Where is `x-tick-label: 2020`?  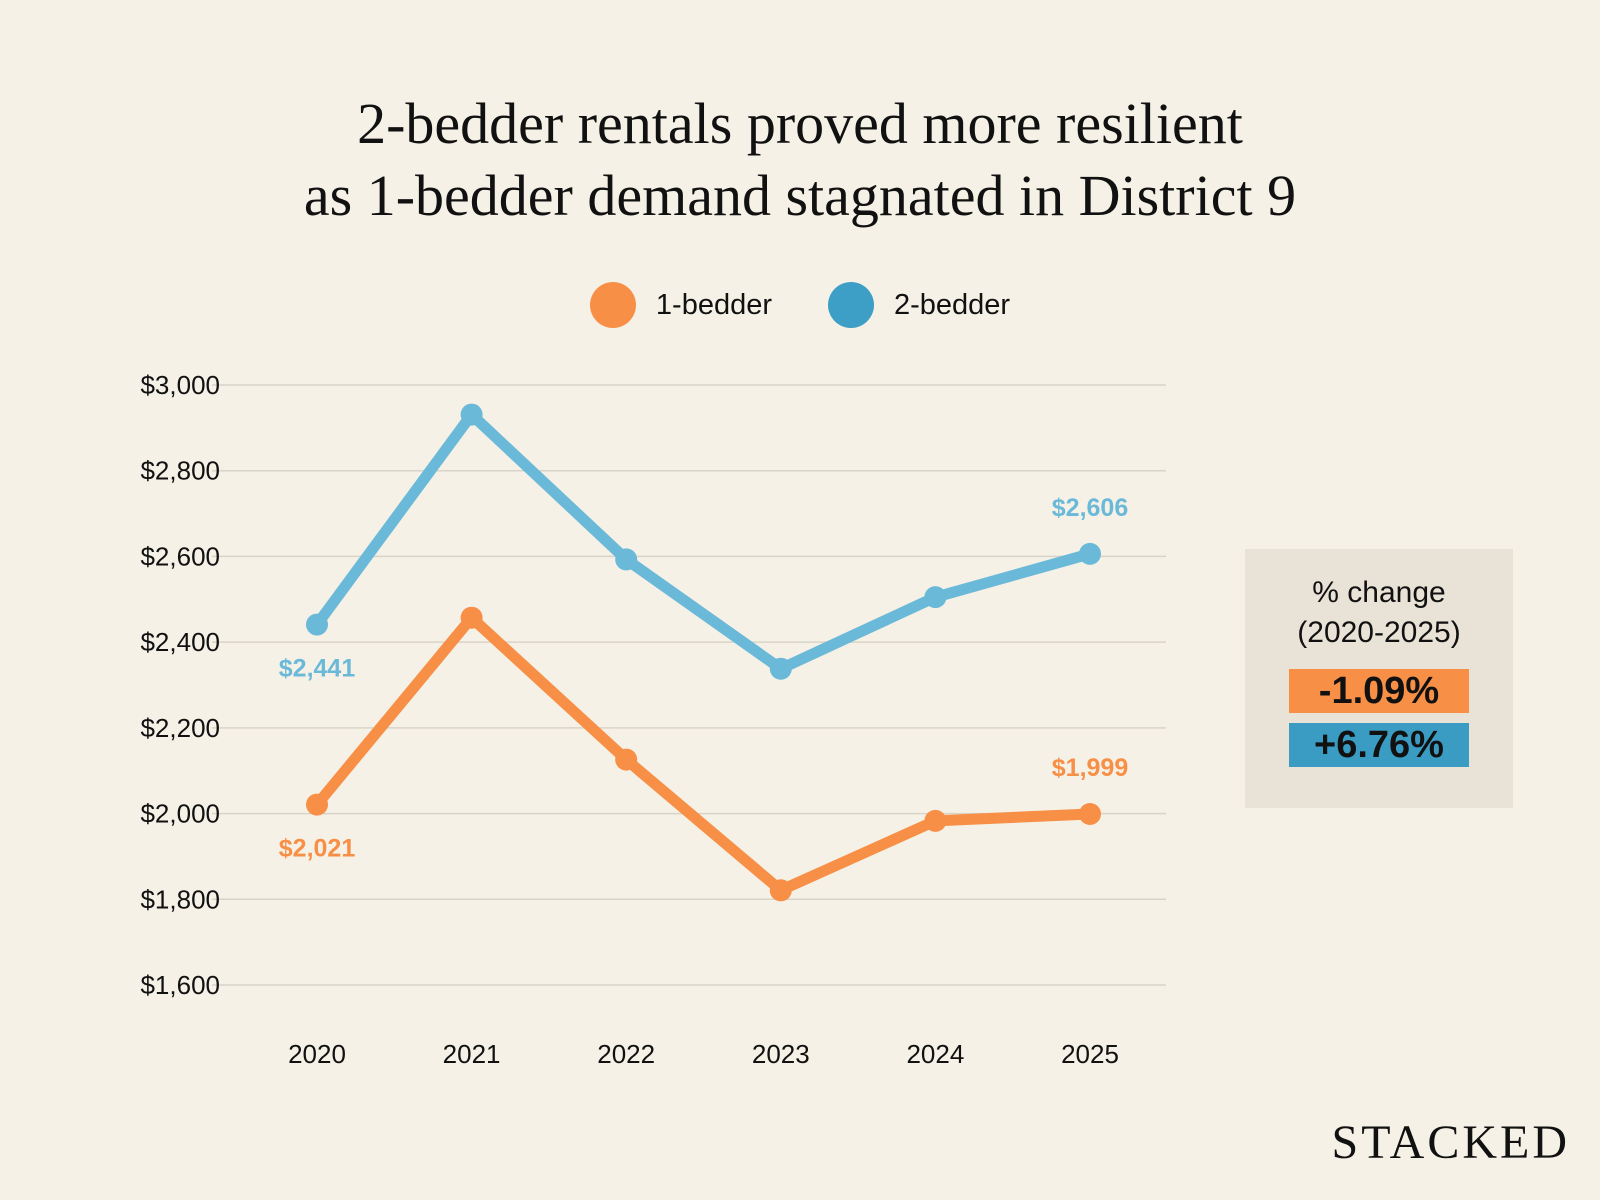
x-tick-label: 2020 is located at coordinates (317, 1054).